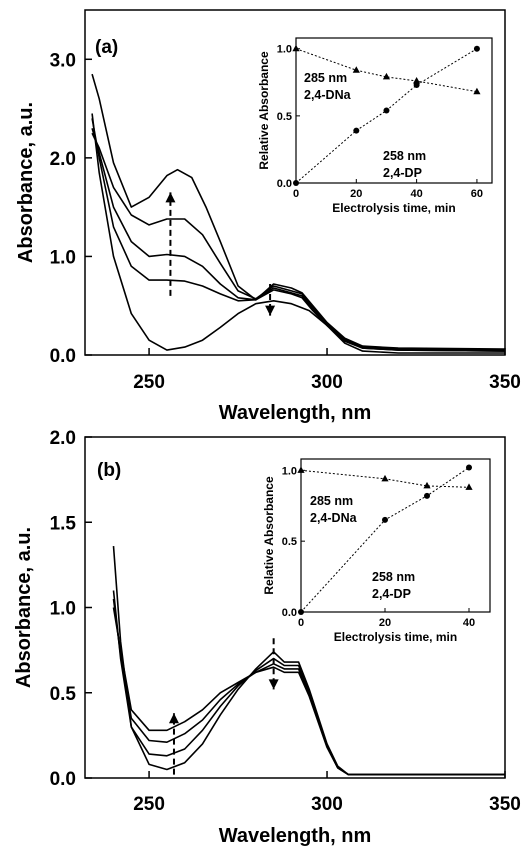  I want to click on y-tick-label: 1.5, so click(63, 523).